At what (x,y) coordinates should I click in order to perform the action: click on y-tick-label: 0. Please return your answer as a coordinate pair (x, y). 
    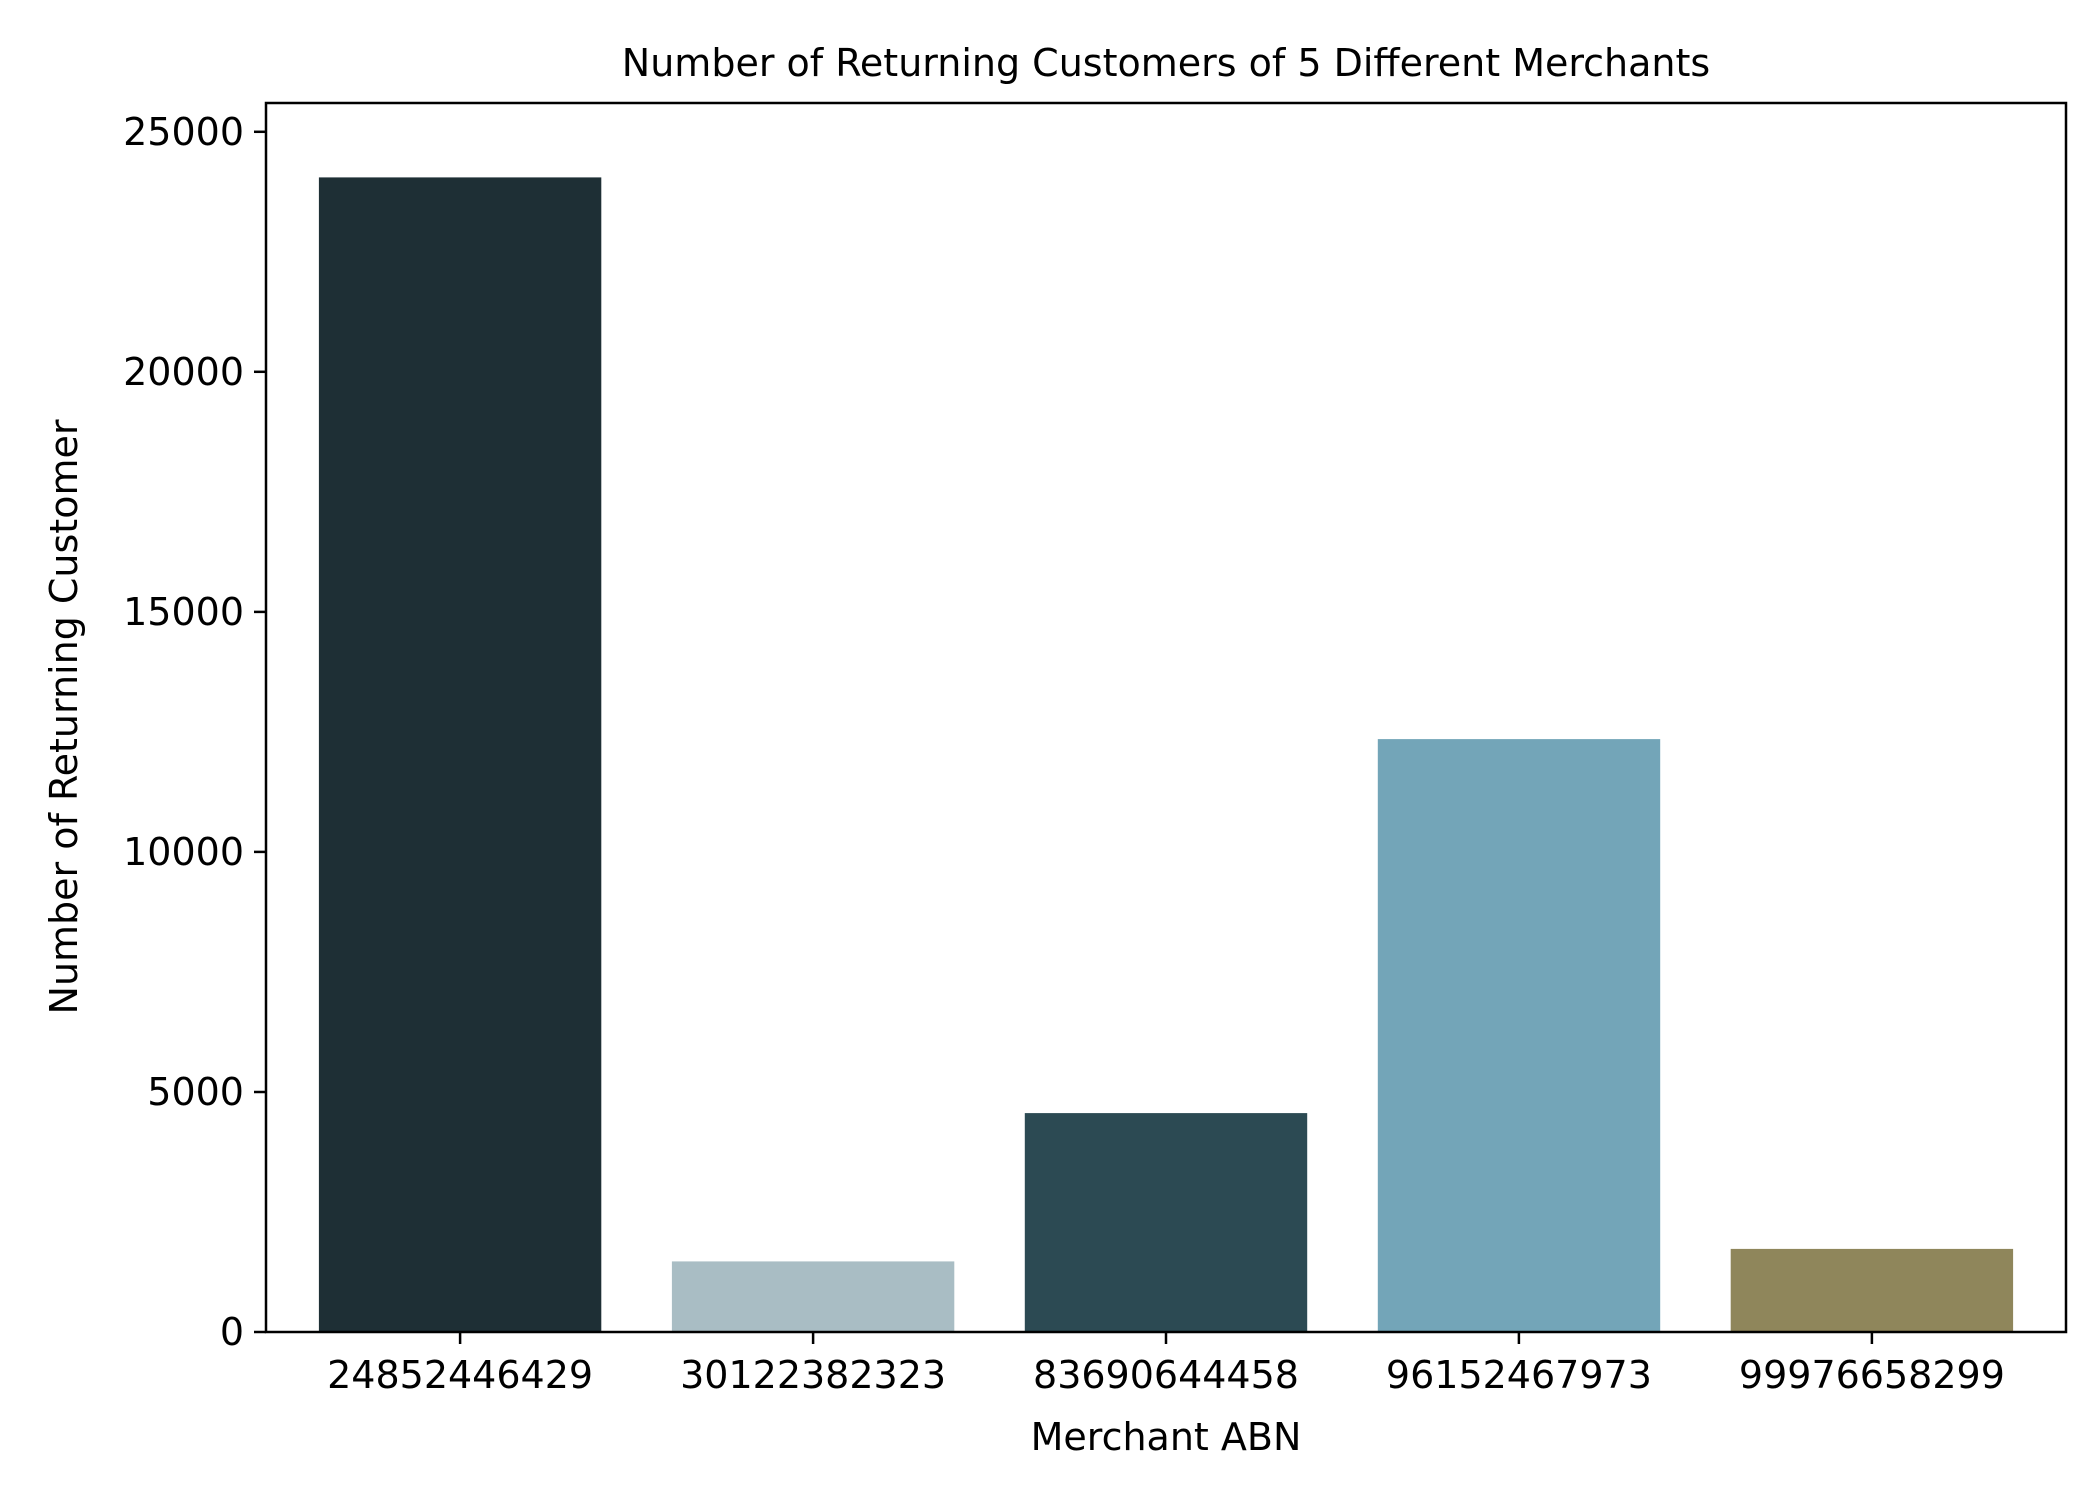
    Looking at the image, I should click on (232, 1332).